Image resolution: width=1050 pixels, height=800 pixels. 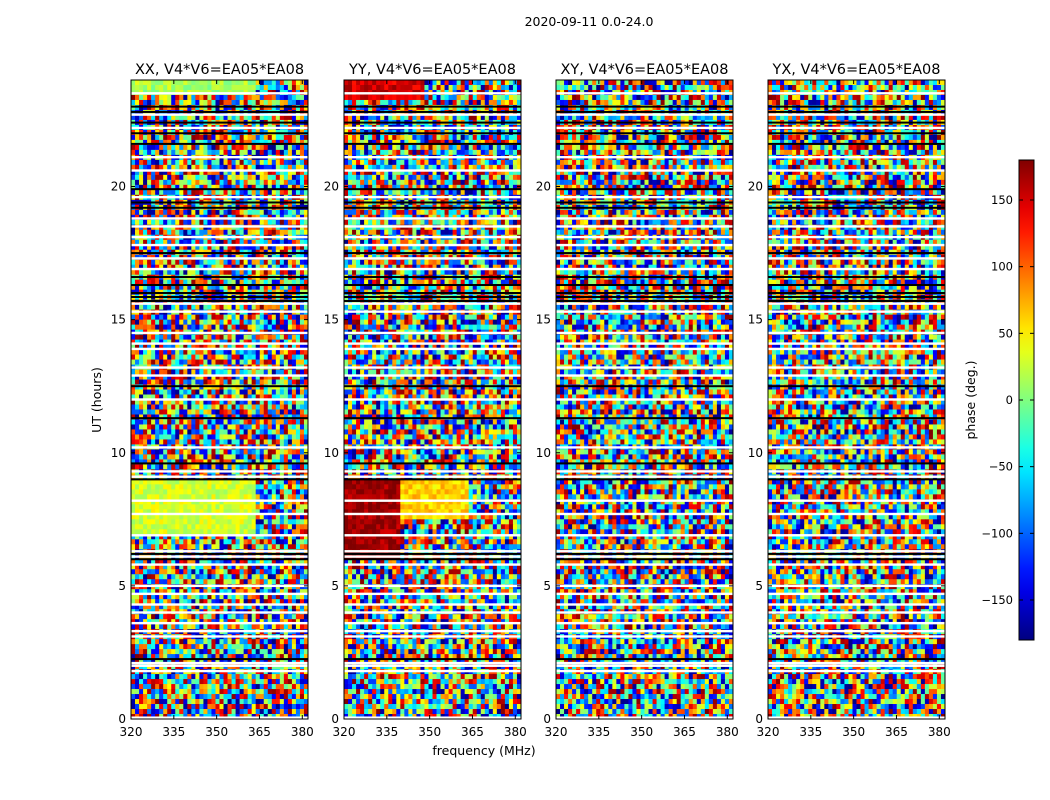 I want to click on panel-title: XX, V4*V6=EA05*EA08, so click(x=219, y=70).